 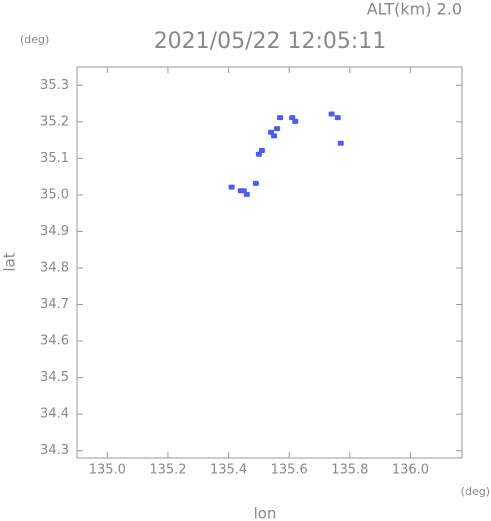 What do you see at coordinates (349, 470) in the screenshot?
I see `x-tick-label: 135.8` at bounding box center [349, 470].